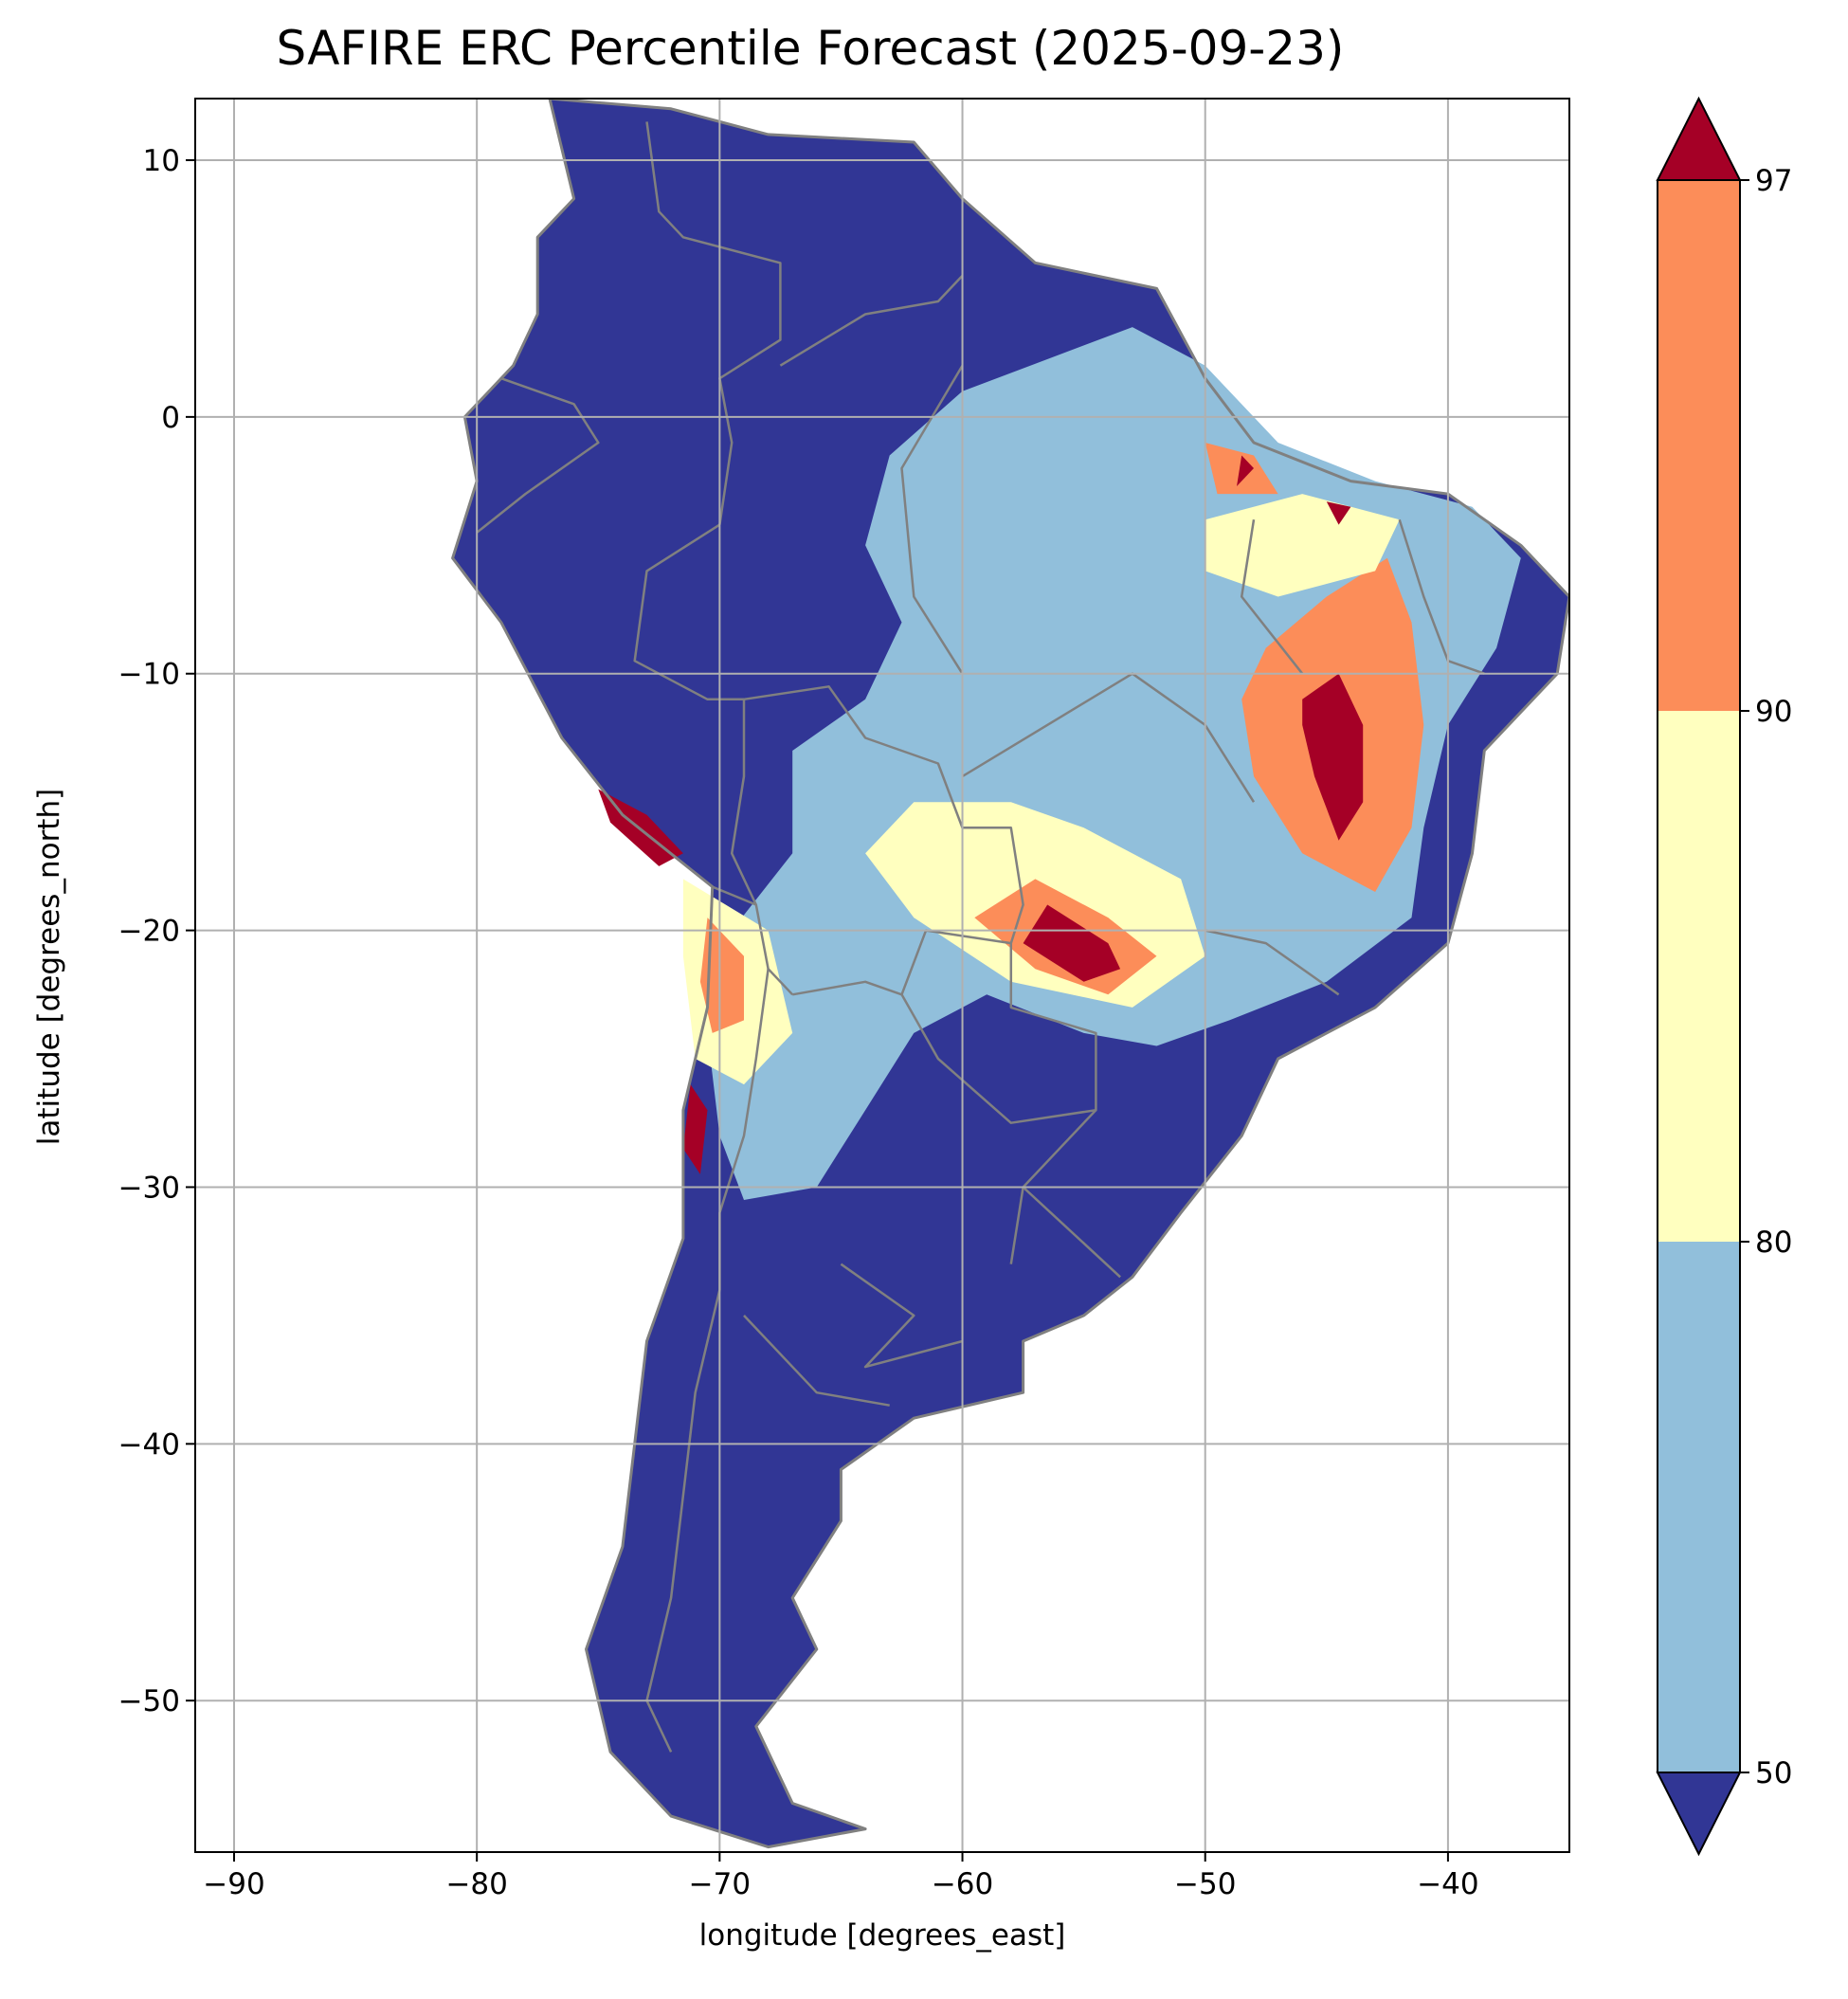 This screenshot has width=1848, height=1999. Describe the element at coordinates (1205, 1884) in the screenshot. I see `x-tick-label: −50` at that location.